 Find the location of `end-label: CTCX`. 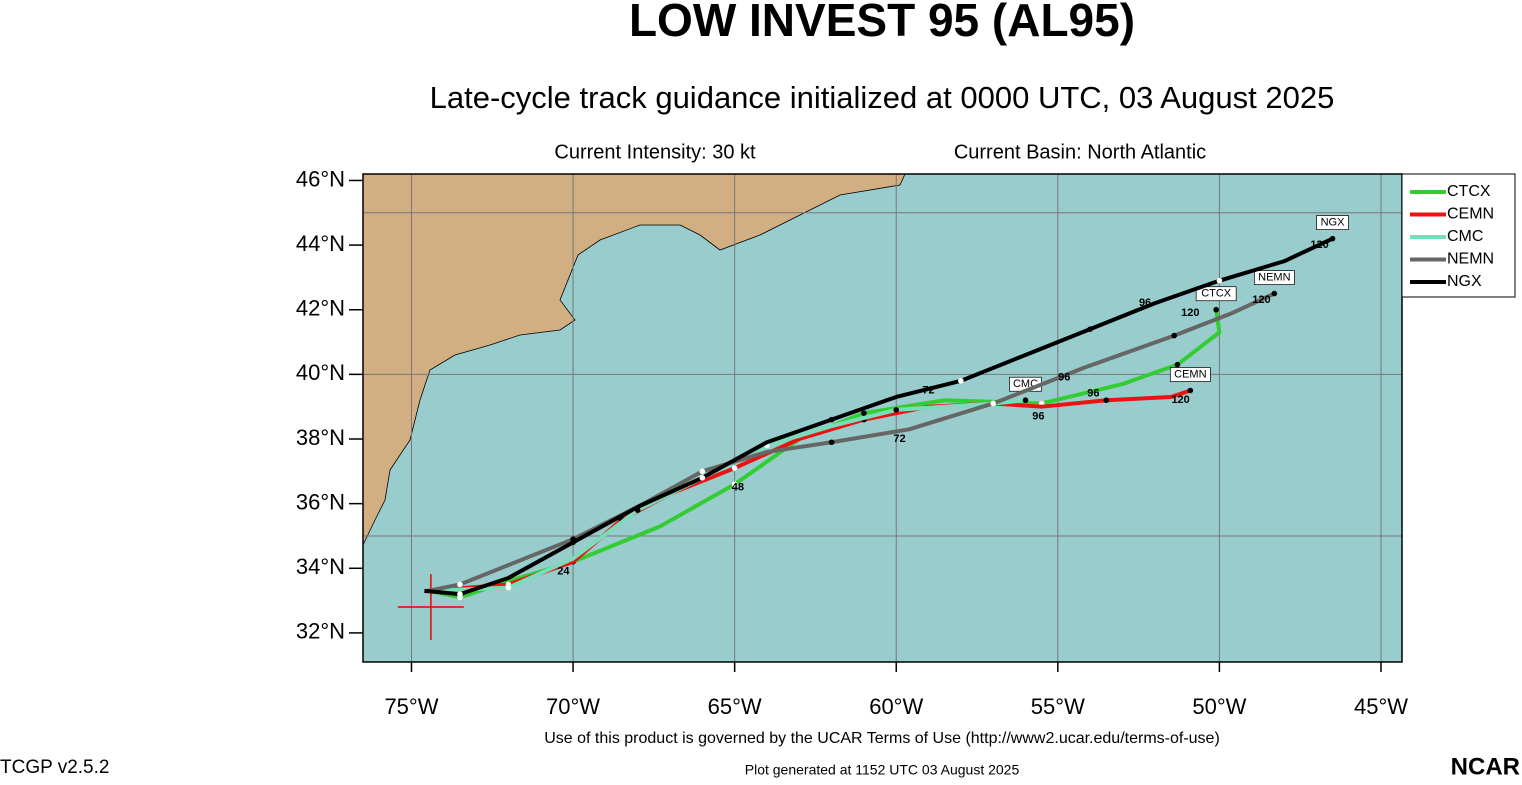

end-label: CTCX is located at coordinates (1216, 294).